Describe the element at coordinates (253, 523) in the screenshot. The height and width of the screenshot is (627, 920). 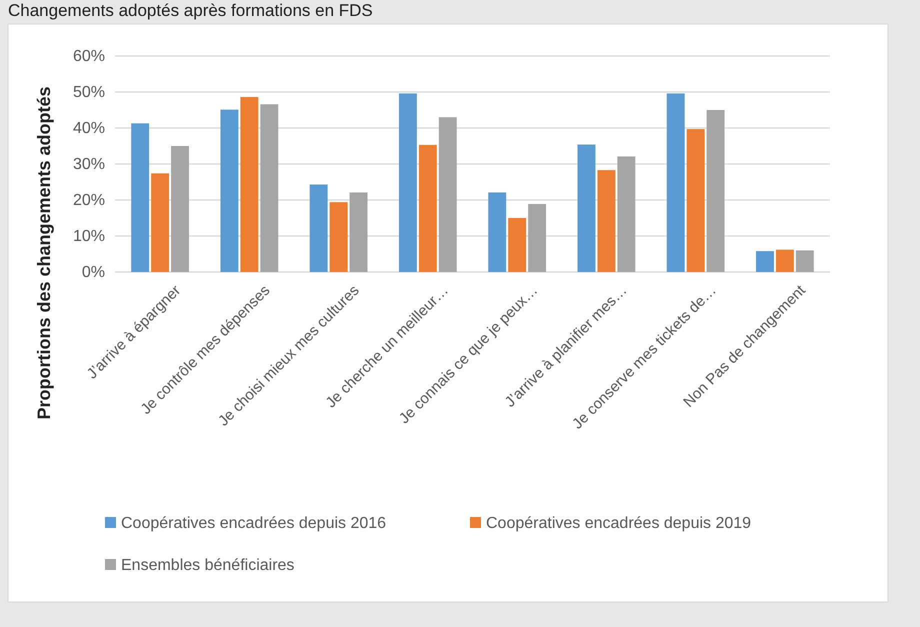
I see `legend-label: Coopératives encadrées depuis 2016` at that location.